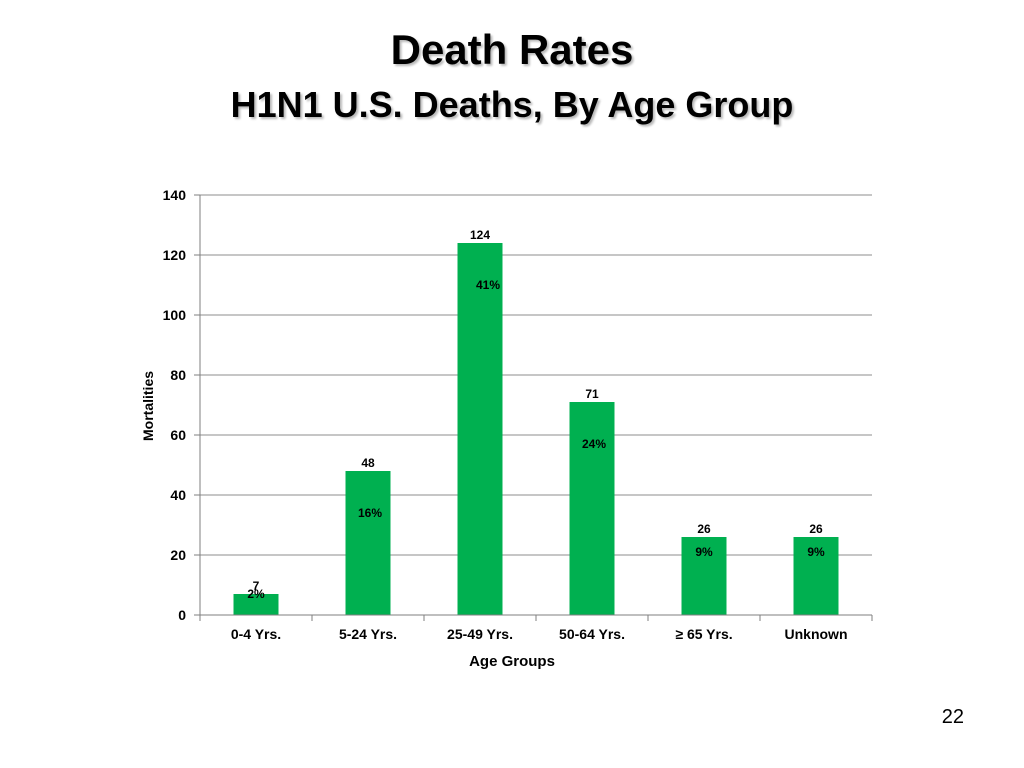  I want to click on y-tick-label: 140, so click(175, 195).